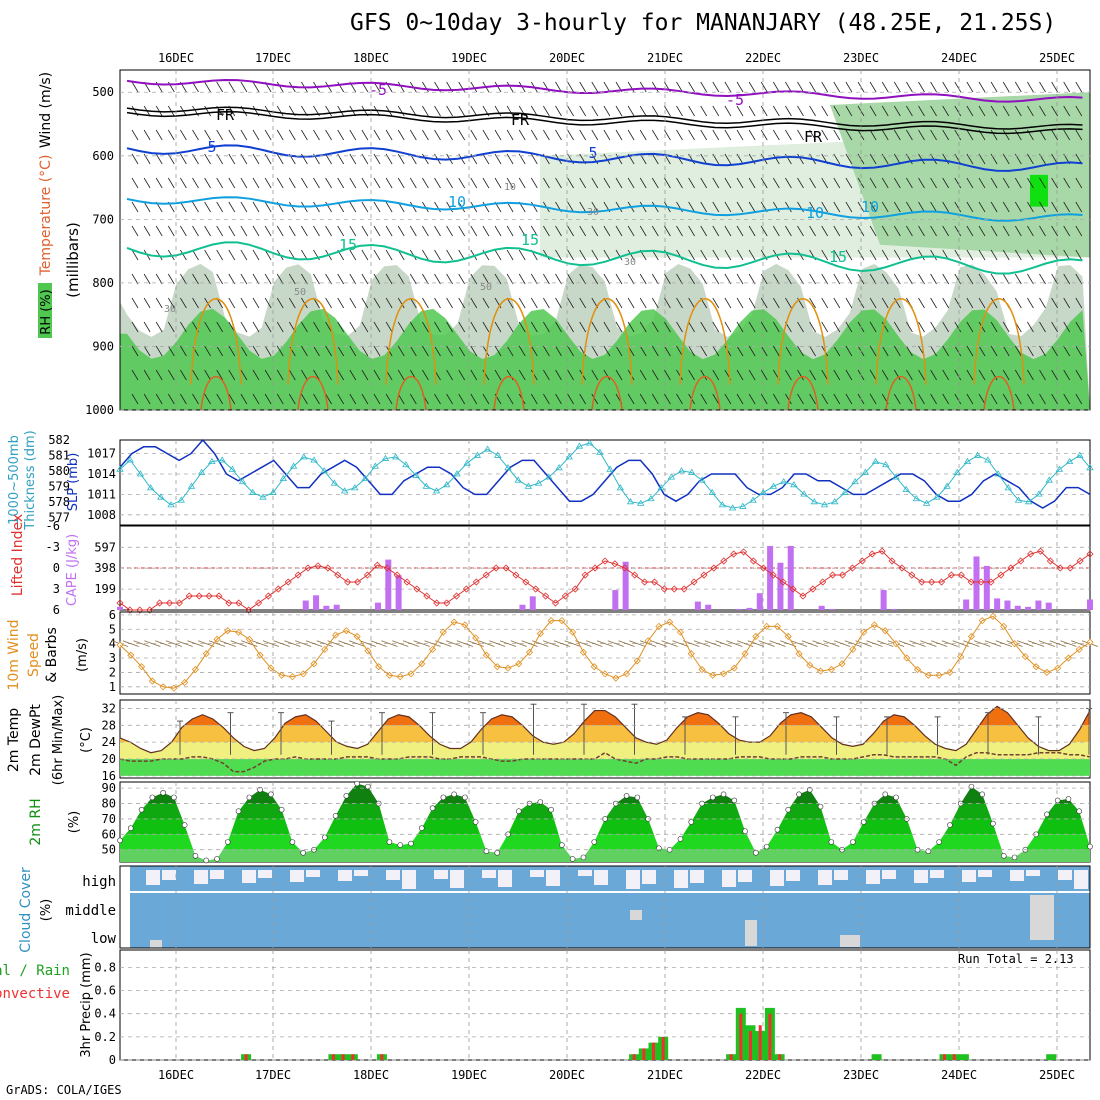 Image resolution: width=1100 pixels, height=1100 pixels. I want to click on thickness-tick-label: 579, so click(59, 486).